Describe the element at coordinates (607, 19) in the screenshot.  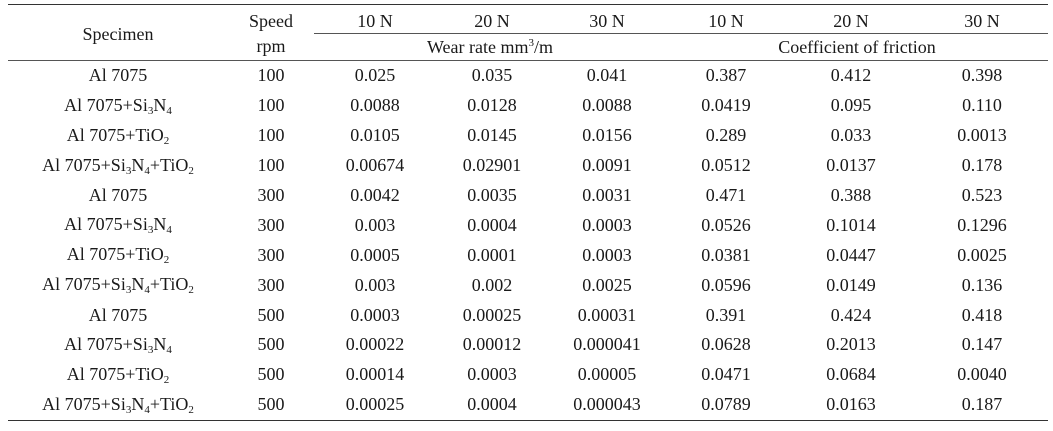
I see `header-load-30n-wear: 30 N` at that location.